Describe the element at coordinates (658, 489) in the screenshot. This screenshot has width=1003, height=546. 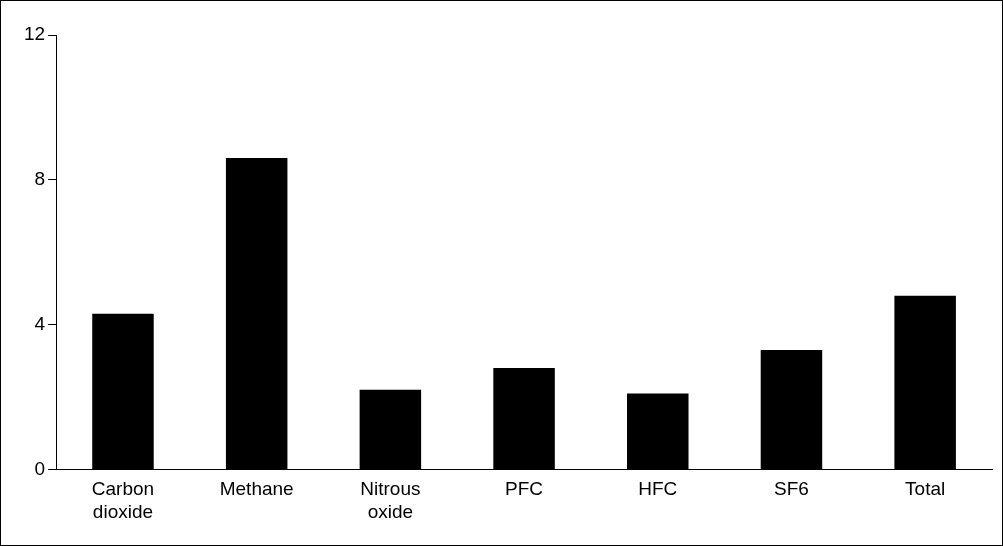
I see `x-tick-label: HFC` at that location.